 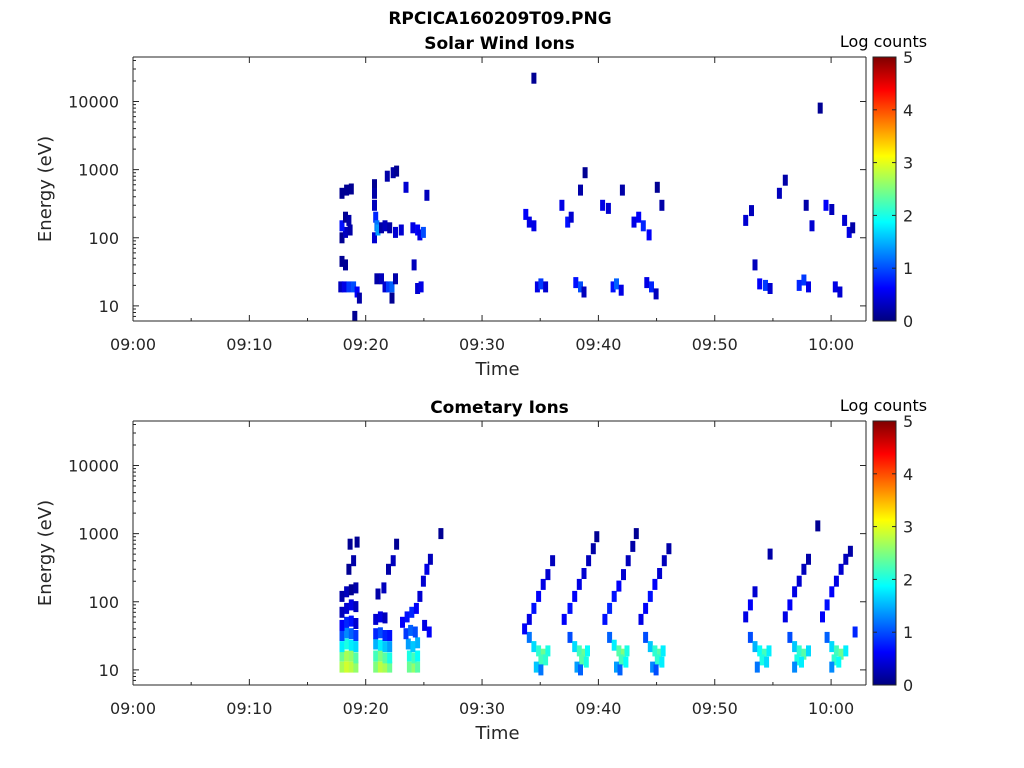 I want to click on colorbar-tick-label: 1, so click(x=908, y=632).